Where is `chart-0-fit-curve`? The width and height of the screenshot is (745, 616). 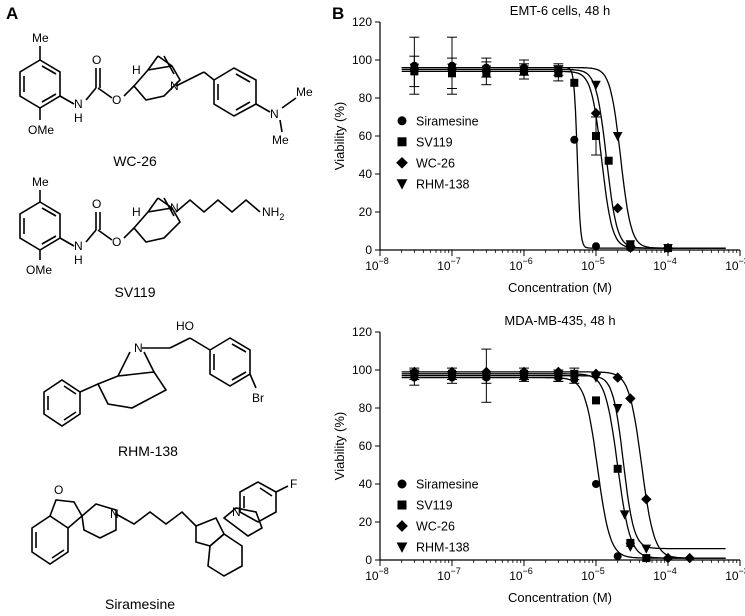
chart-0-fit-curve is located at coordinates (563, 157).